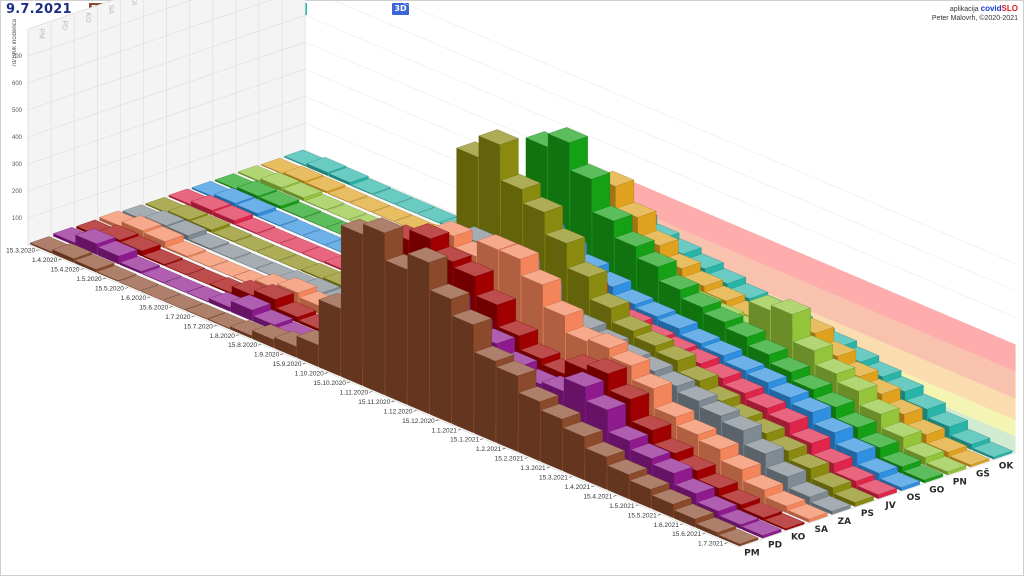 This screenshot has height=576, width=1024. I want to click on date-label: 15.3.2021, so click(553, 478).